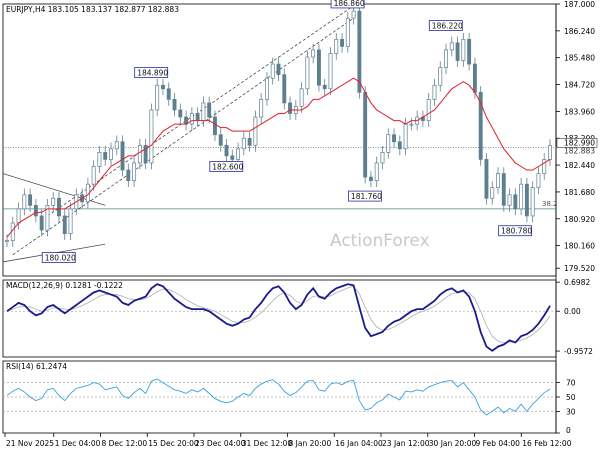 This screenshot has height=450, width=600. What do you see at coordinates (125, 443) in the screenshot?
I see `time-tick-label: 8 Dec 12:00` at bounding box center [125, 443].